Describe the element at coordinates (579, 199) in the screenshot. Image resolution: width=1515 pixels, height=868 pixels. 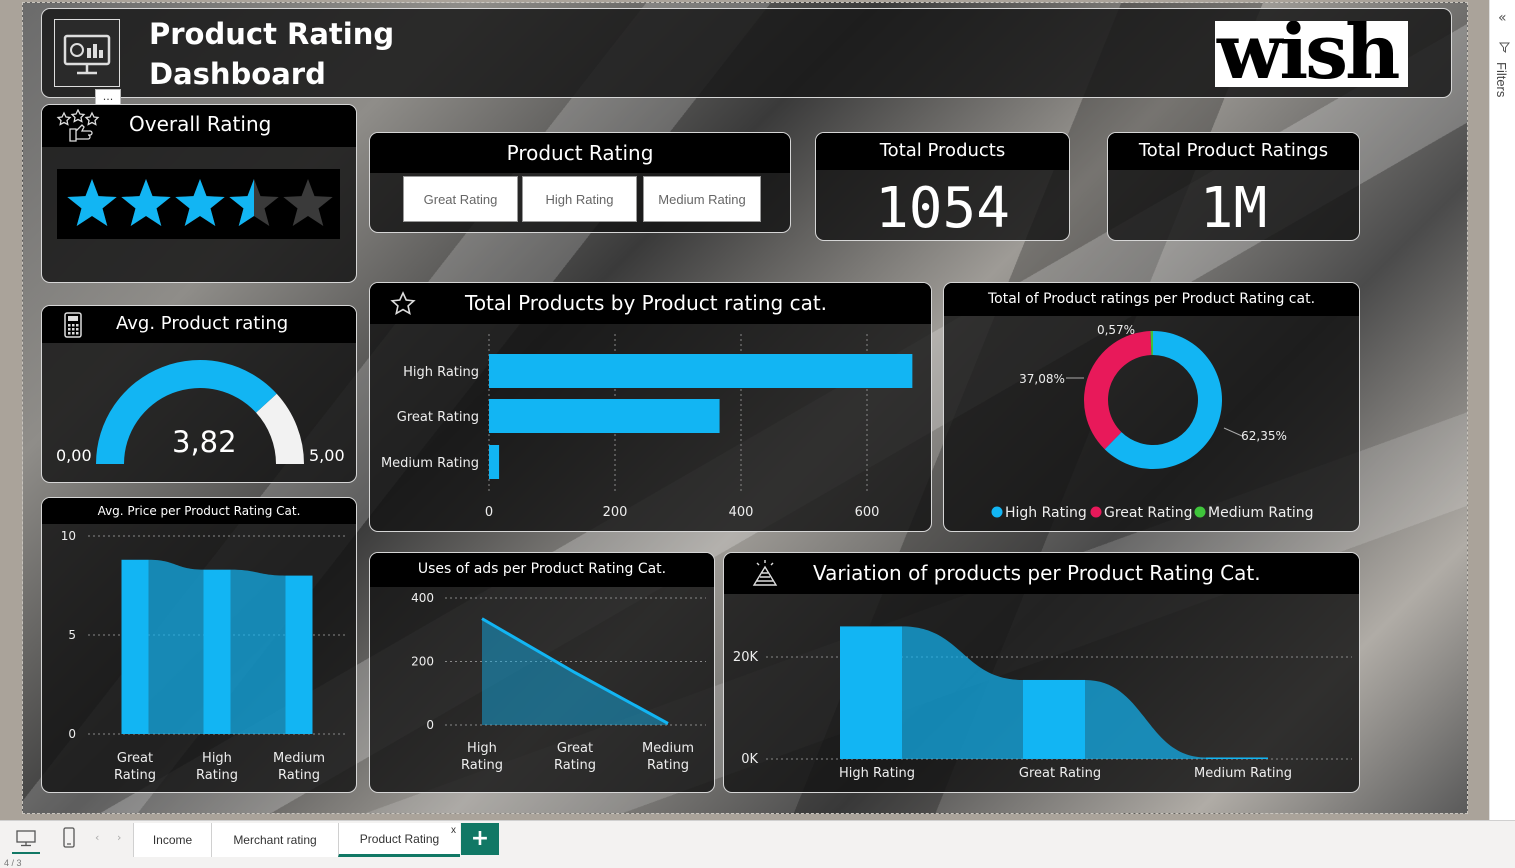
I see `slicer-option-high-rating: High Rating` at that location.